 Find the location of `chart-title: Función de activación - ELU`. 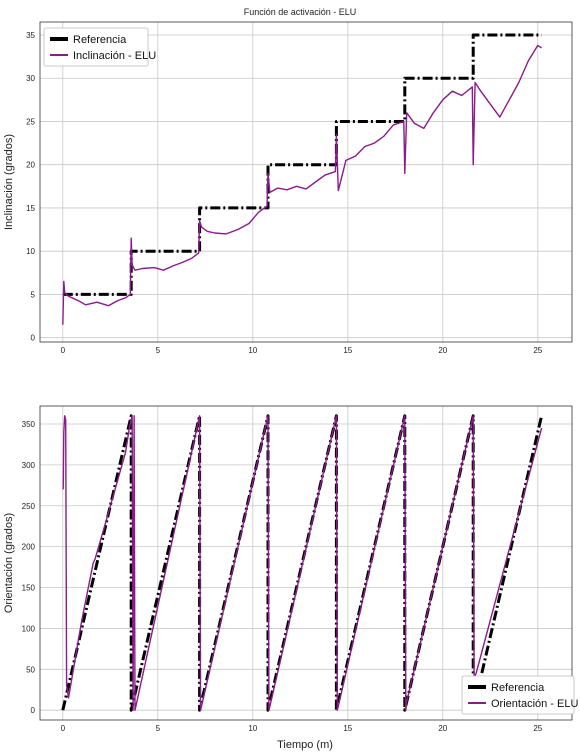

chart-title: Función de activación - ELU is located at coordinates (300, 12).